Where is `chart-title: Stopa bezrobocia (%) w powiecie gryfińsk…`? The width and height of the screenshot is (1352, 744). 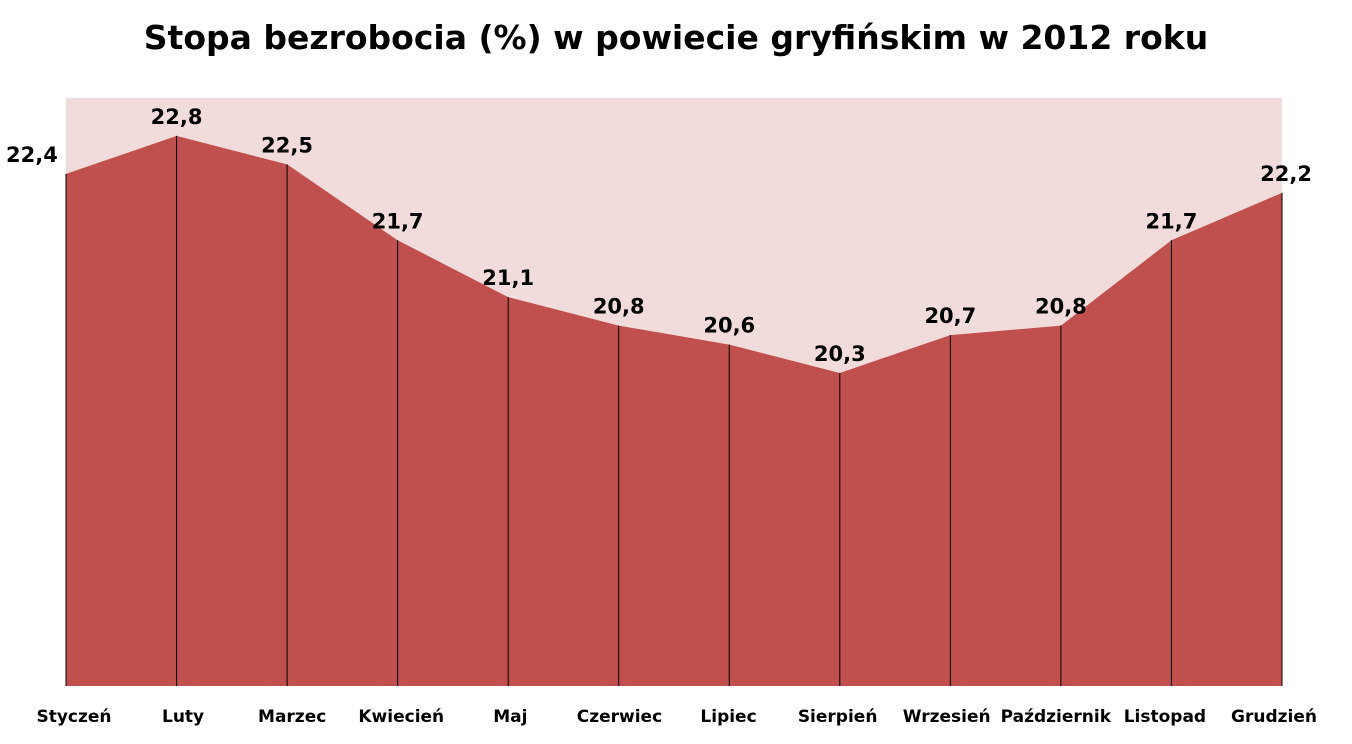 chart-title: Stopa bezrobocia (%) w powiecie gryfińsk… is located at coordinates (676, 37).